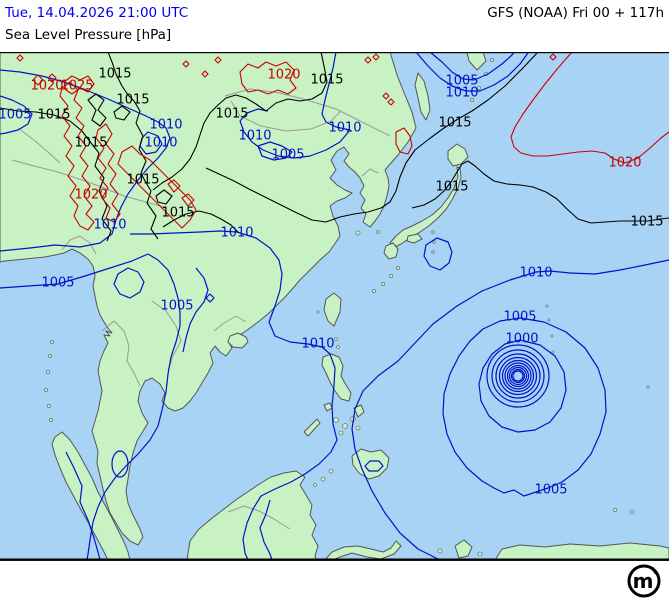 Image resolution: width=669 pixels, height=600 pixels. Describe the element at coordinates (252, 515) in the screenshot. I see `island-borneo` at that location.